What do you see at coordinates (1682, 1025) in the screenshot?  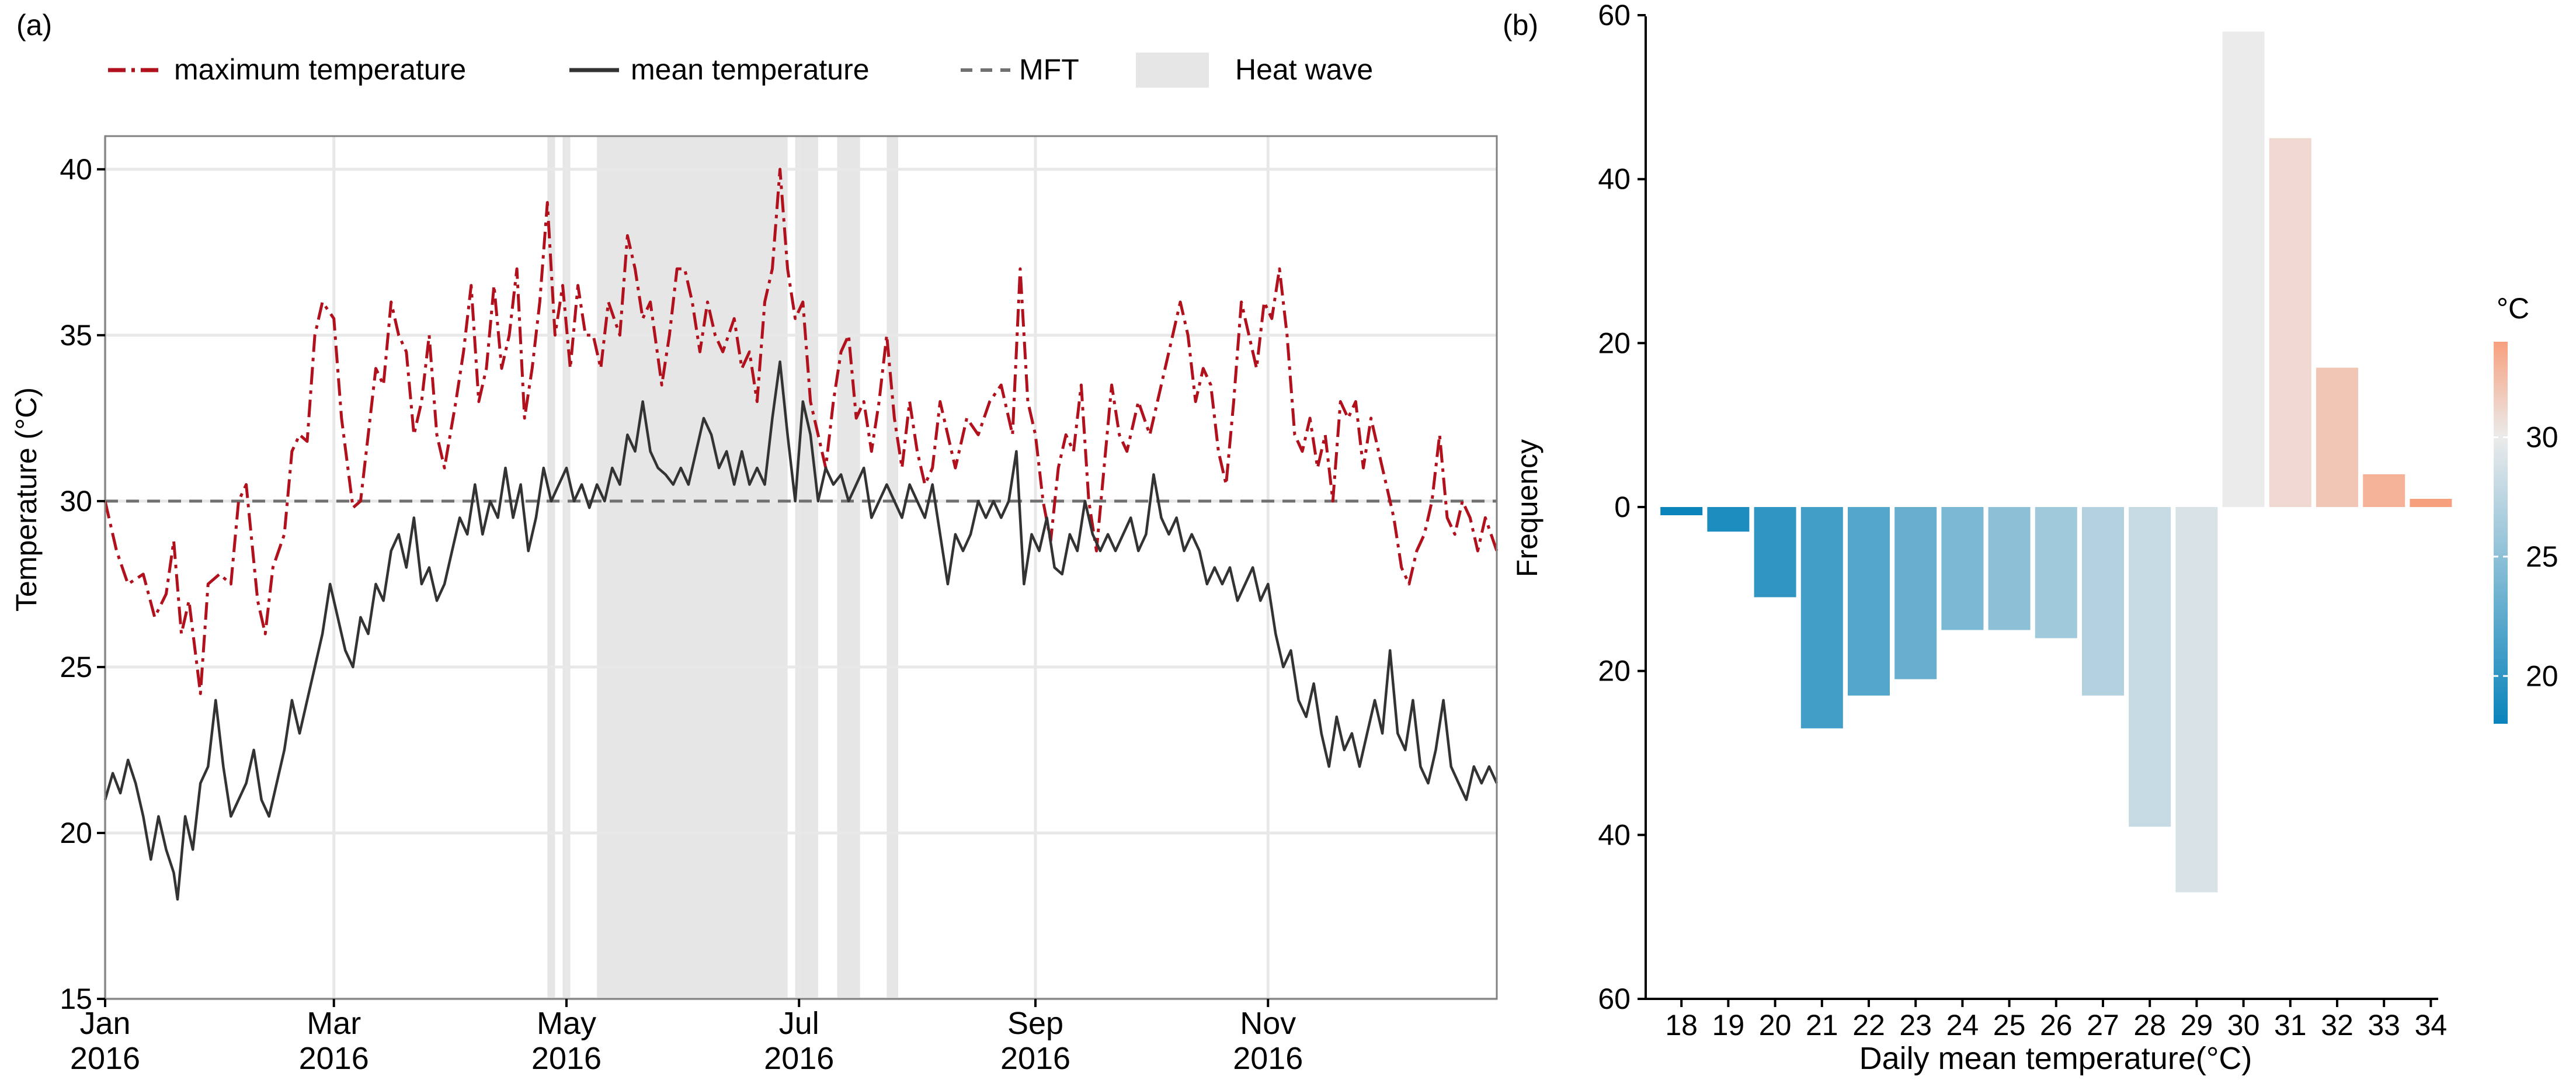 I see `x-tick-label: 18` at bounding box center [1682, 1025].